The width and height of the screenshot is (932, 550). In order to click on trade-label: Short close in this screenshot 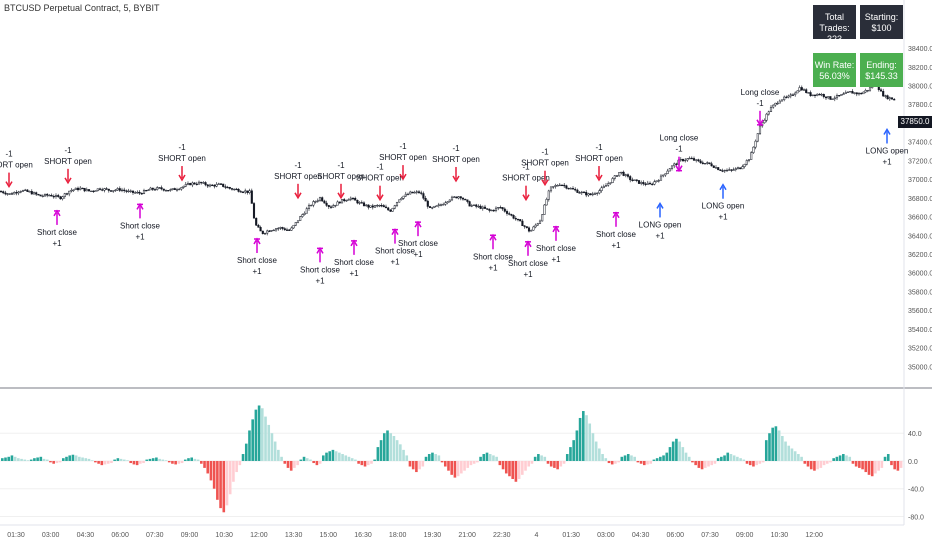, I will do `click(354, 262)`.